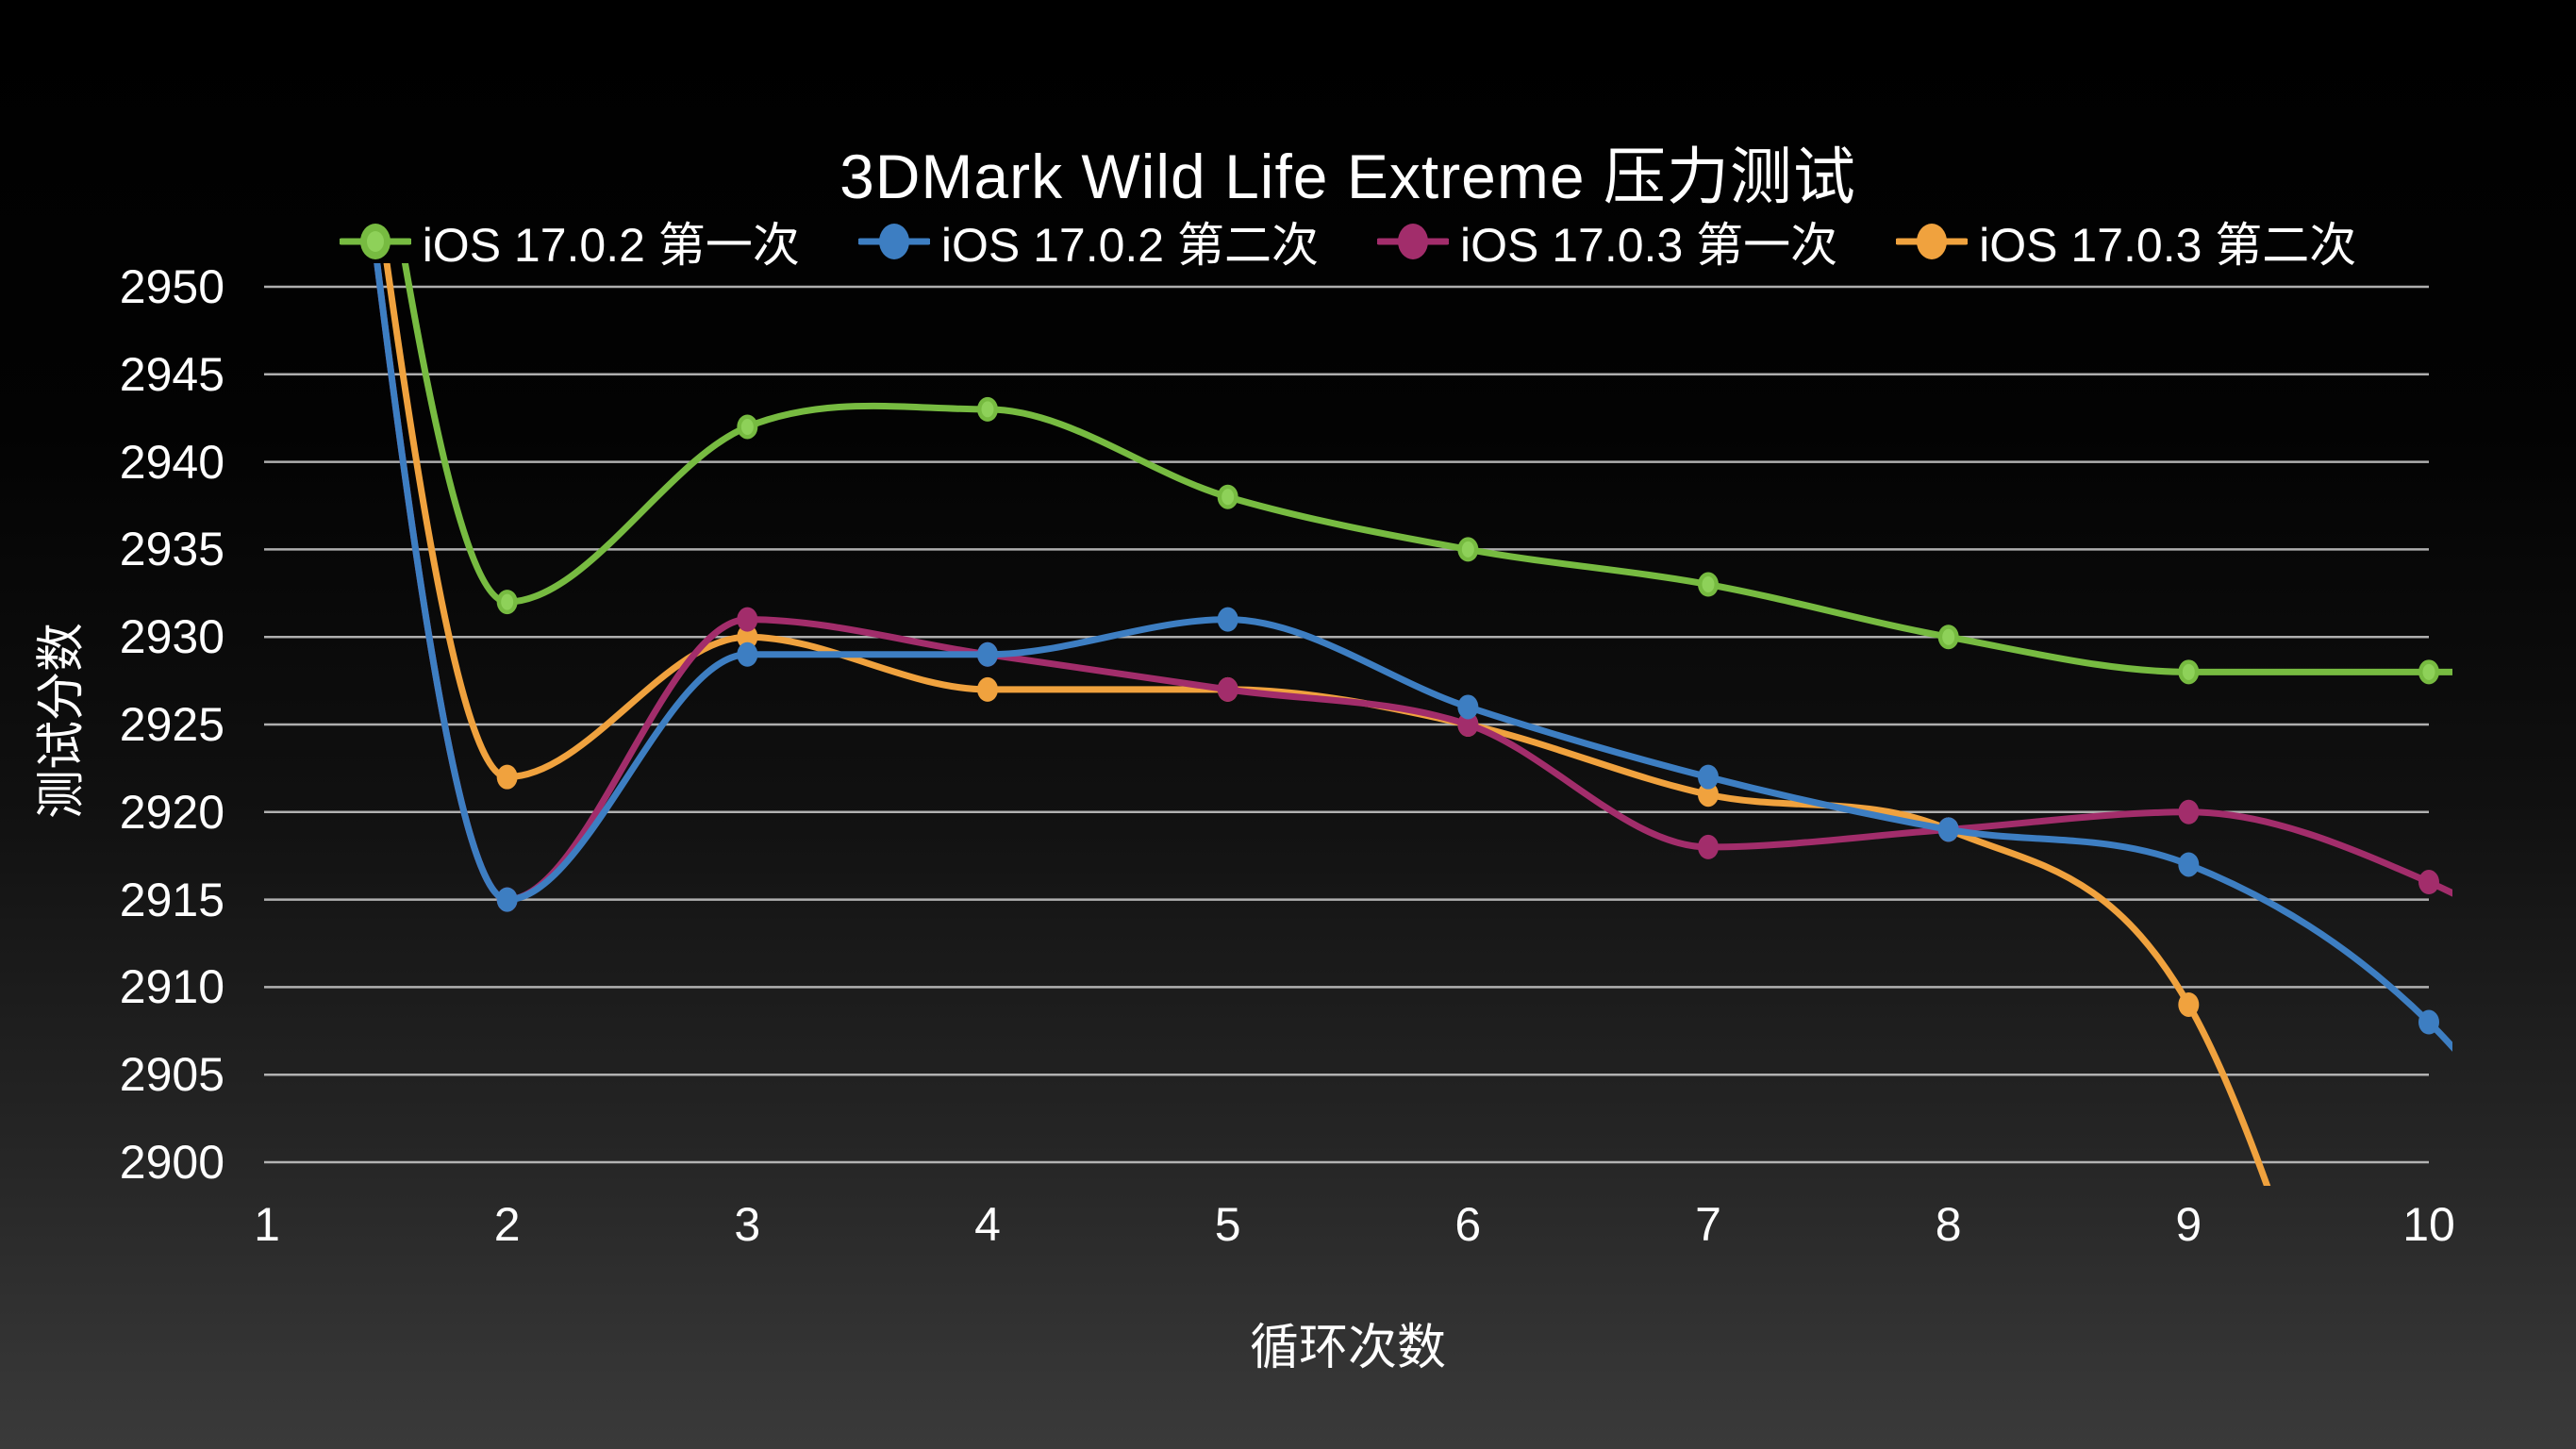 The width and height of the screenshot is (2576, 1449). What do you see at coordinates (171, 1075) in the screenshot?
I see `y-tick-2905: 2905` at bounding box center [171, 1075].